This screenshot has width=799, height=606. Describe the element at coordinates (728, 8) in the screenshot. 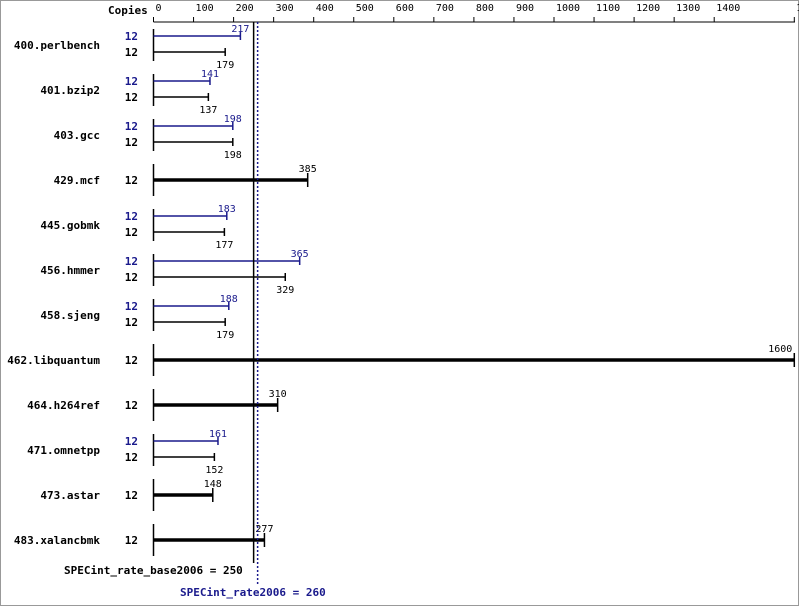

I see `tick-label: 1400` at that location.